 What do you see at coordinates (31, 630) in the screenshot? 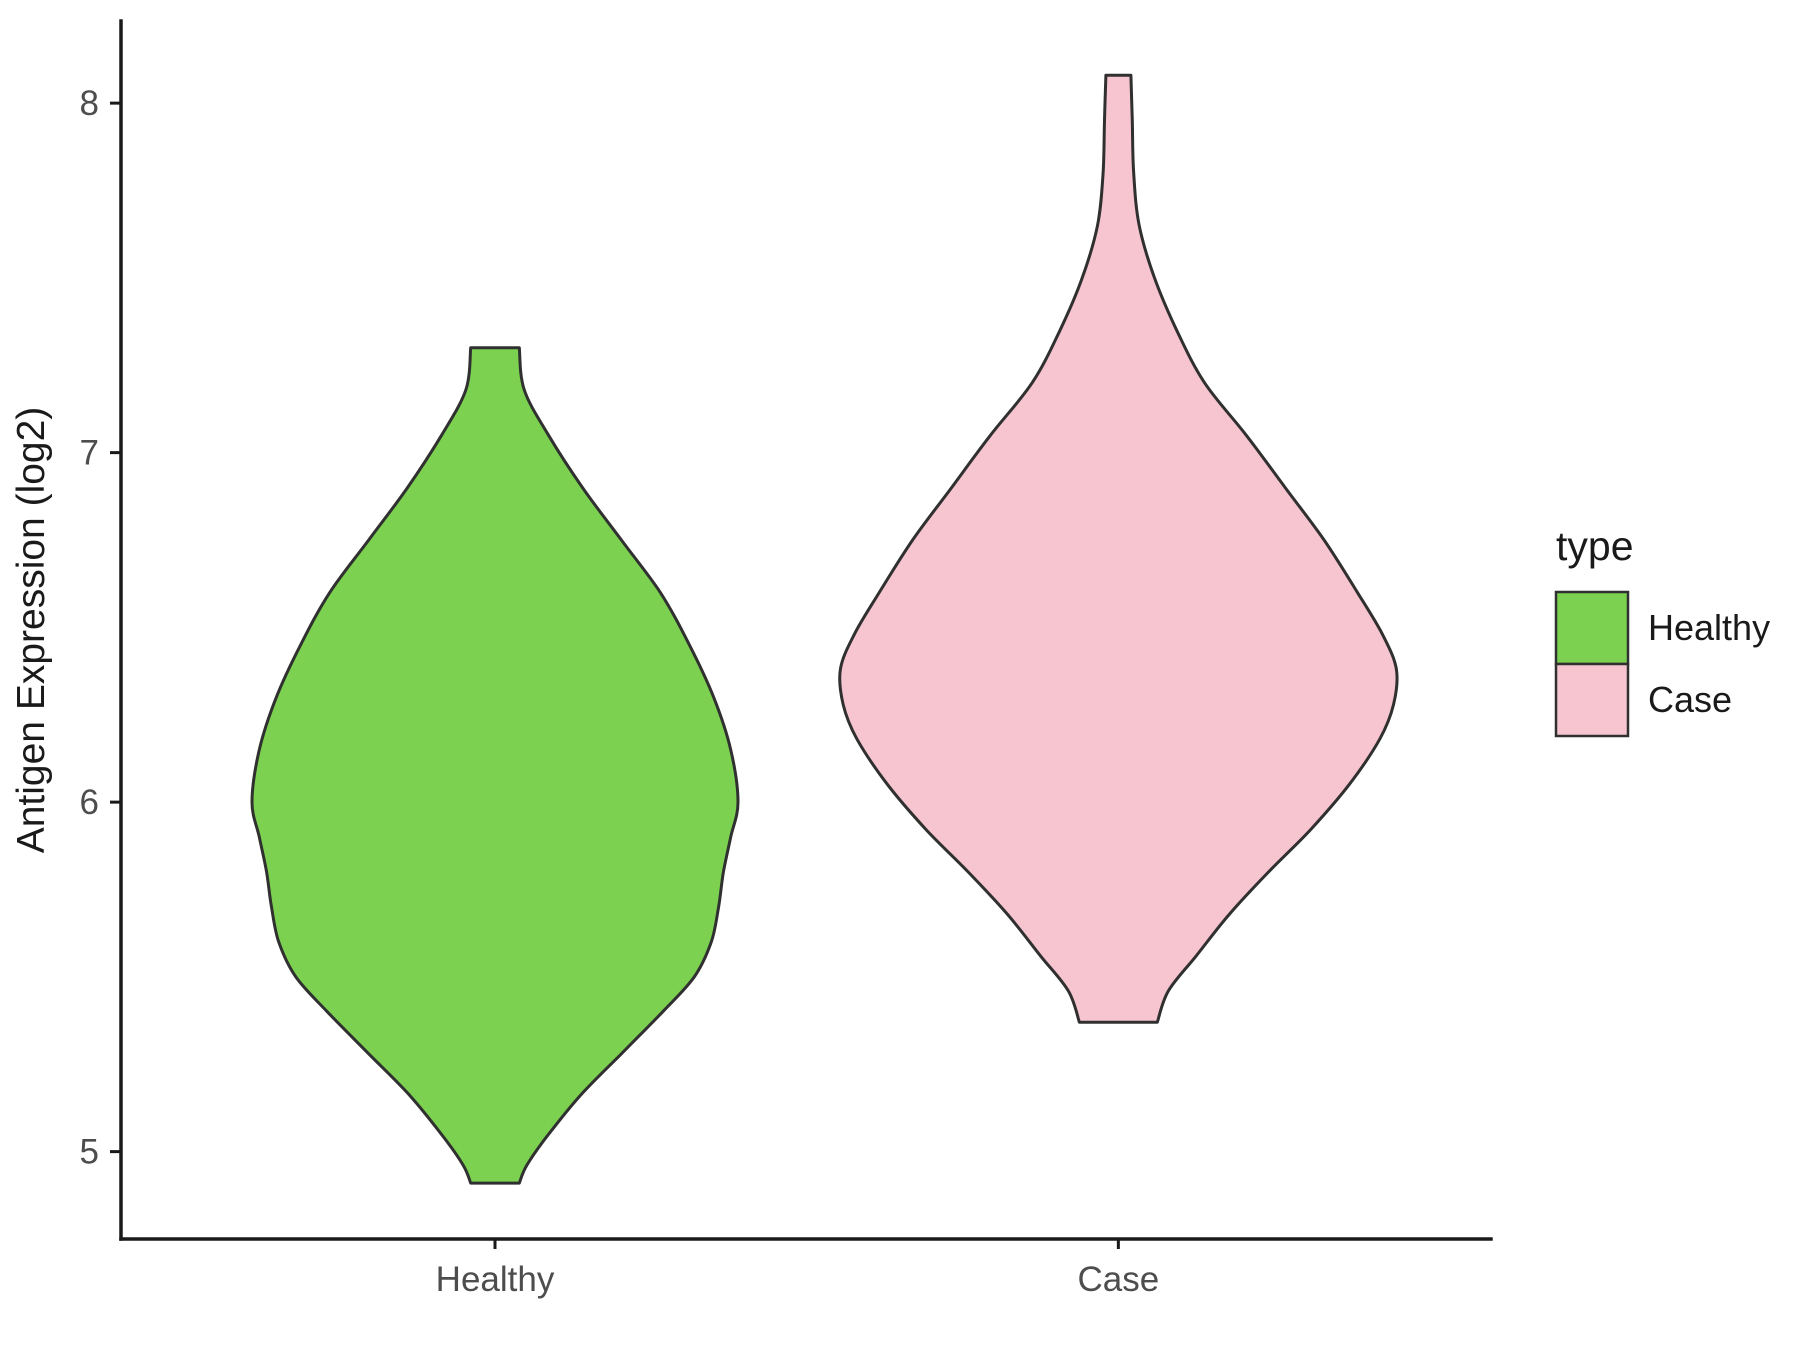
I see `y-axis-title: Antigen Expression (log2)` at bounding box center [31, 630].